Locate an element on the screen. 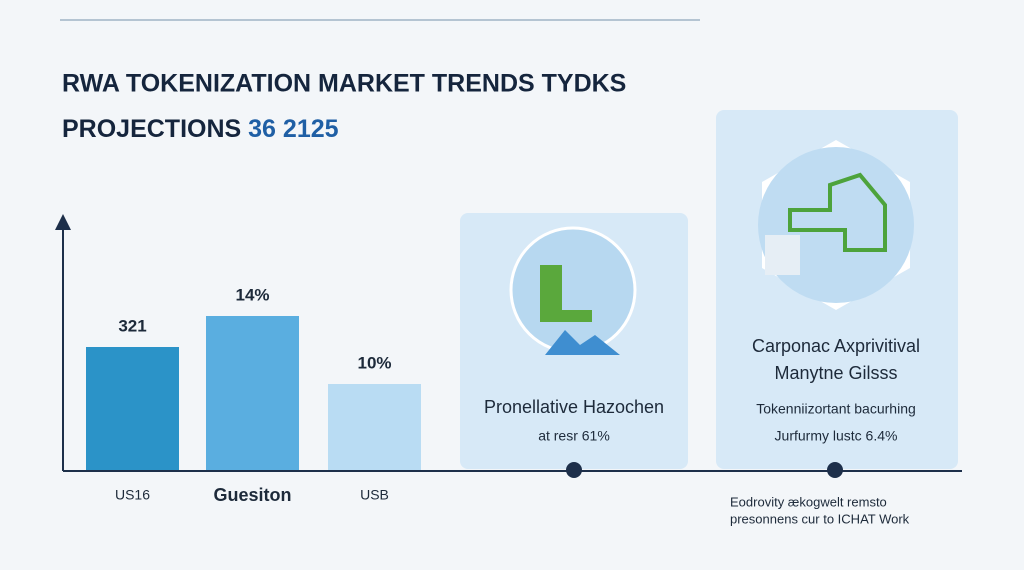 The width and height of the screenshot is (1024, 570). data-annotation: 14% is located at coordinates (252, 294).